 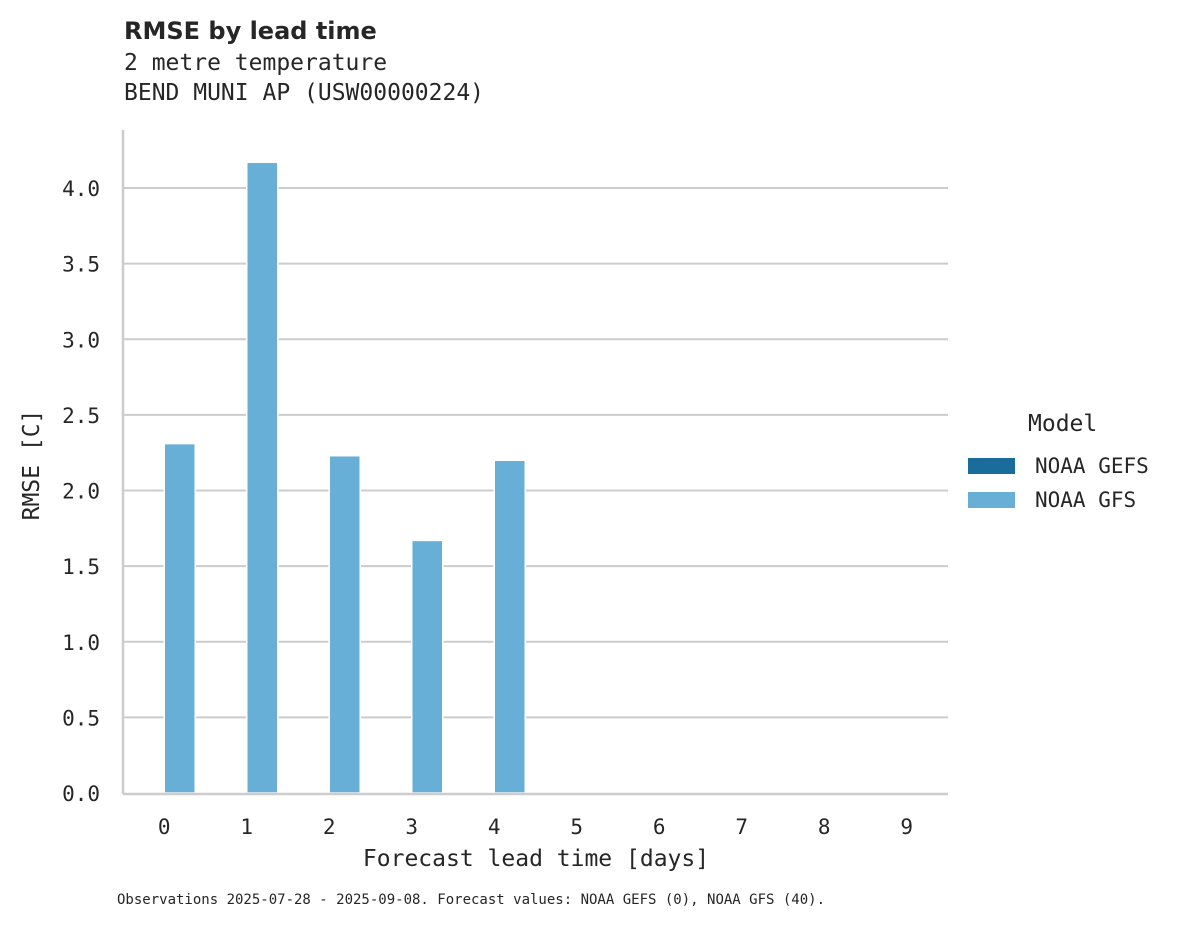 What do you see at coordinates (256, 63) in the screenshot?
I see `chart-subtitle-variable: 2 metre temperature` at bounding box center [256, 63].